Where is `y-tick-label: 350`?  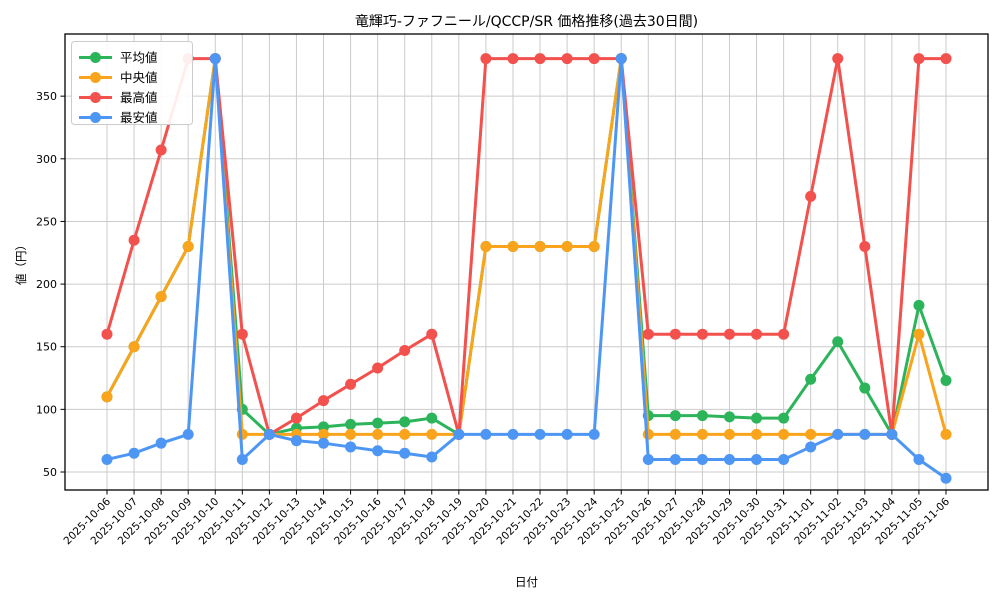
y-tick-label: 350 is located at coordinates (46, 96).